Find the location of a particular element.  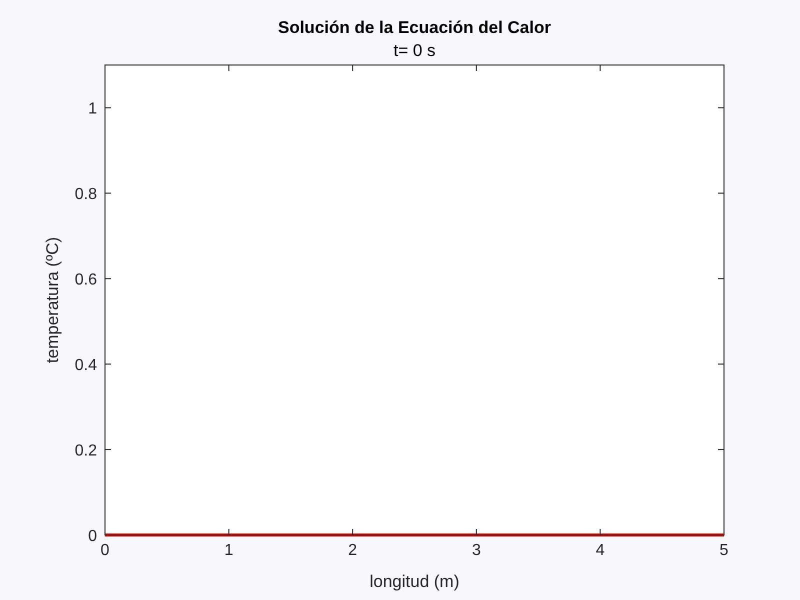

x-tick-label: 2 is located at coordinates (353, 550).